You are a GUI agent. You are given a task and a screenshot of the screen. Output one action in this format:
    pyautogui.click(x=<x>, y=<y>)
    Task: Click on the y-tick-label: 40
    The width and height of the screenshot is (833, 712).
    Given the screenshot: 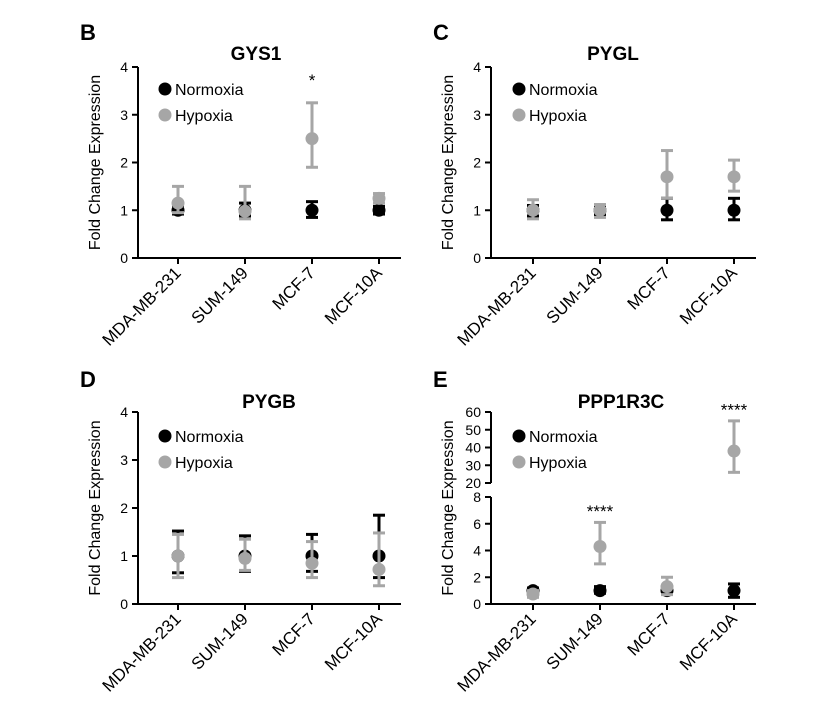 What is the action you would take?
    pyautogui.click(x=473, y=448)
    